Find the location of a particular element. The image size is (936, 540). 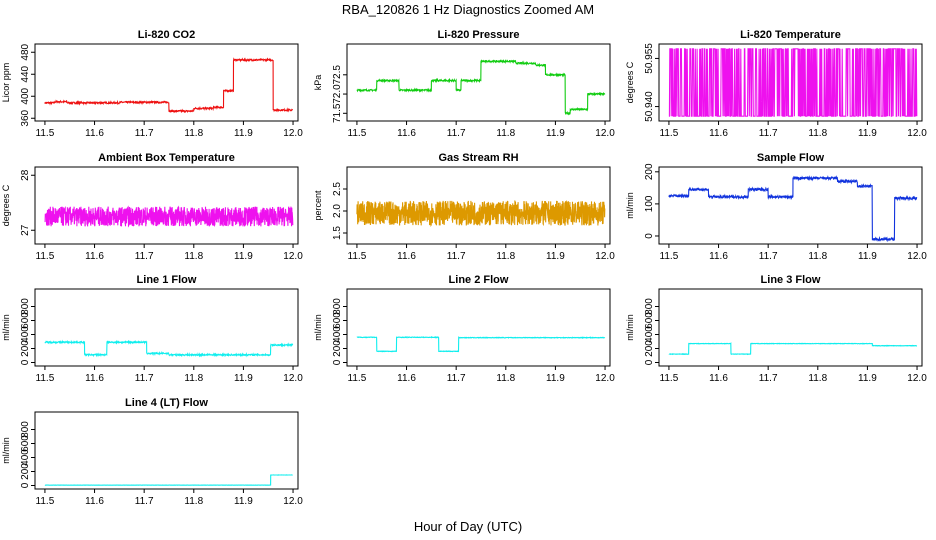

y-tick-label: 28 is located at coordinates (25, 175).